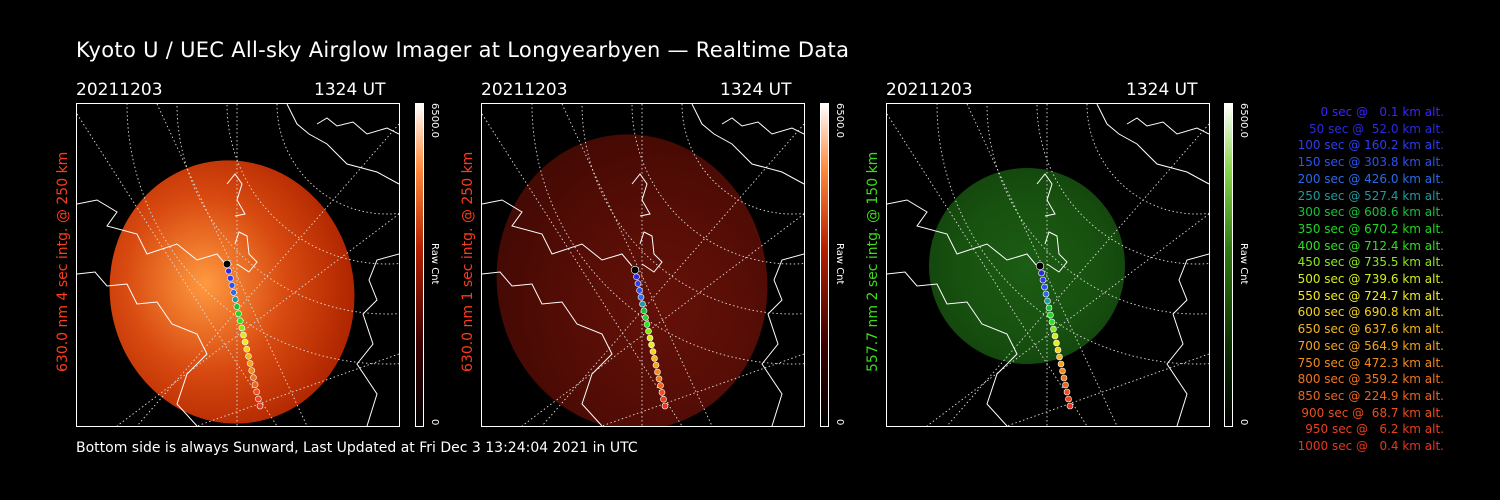 This screenshot has height=500, width=1500. I want to click on panel-2-image, so click(643, 265).